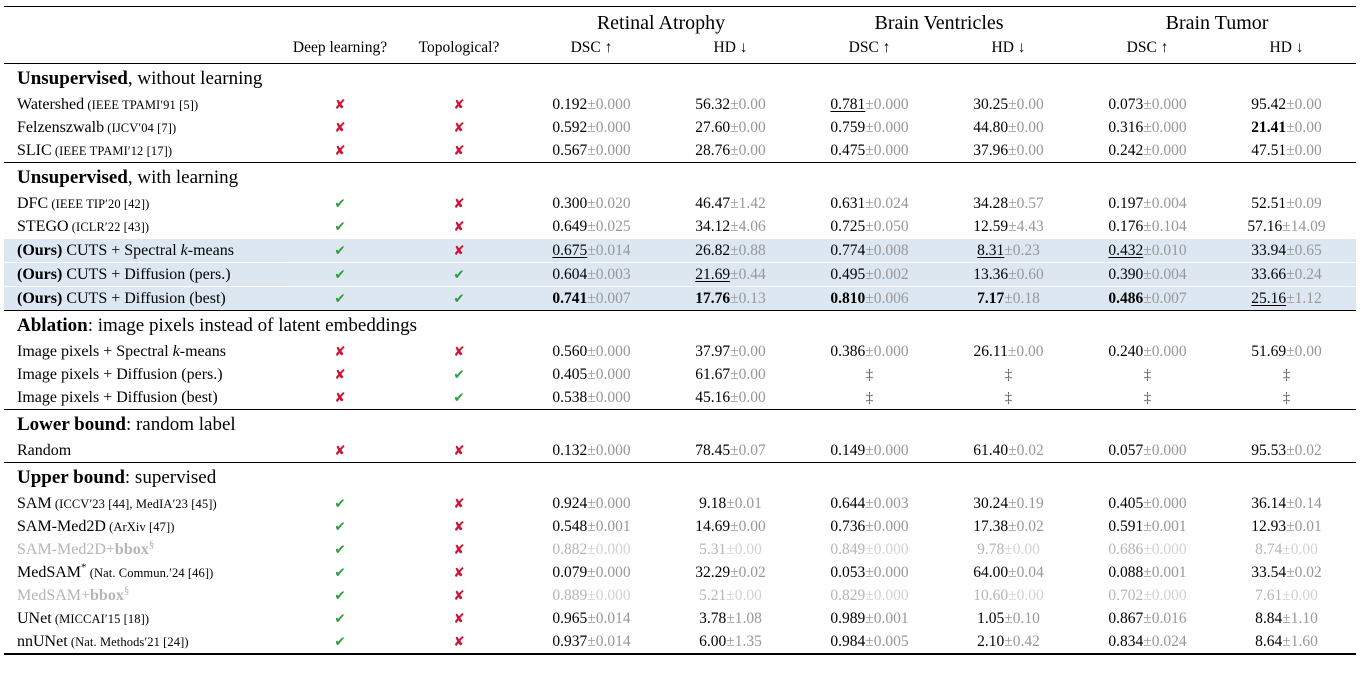  Describe the element at coordinates (991, 104) in the screenshot. I see `metric-value: 30.25` at that location.